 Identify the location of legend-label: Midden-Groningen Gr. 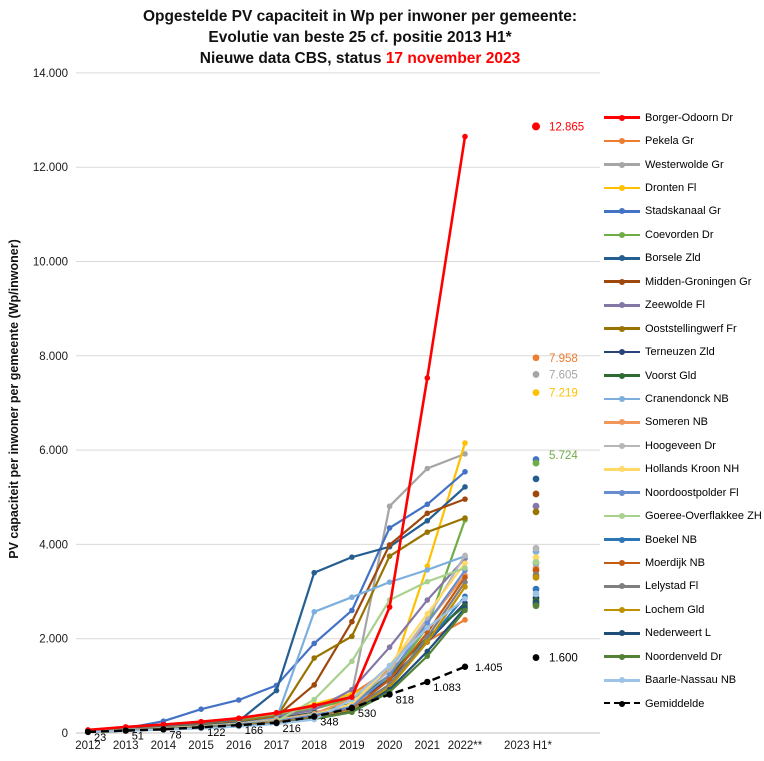
(698, 281).